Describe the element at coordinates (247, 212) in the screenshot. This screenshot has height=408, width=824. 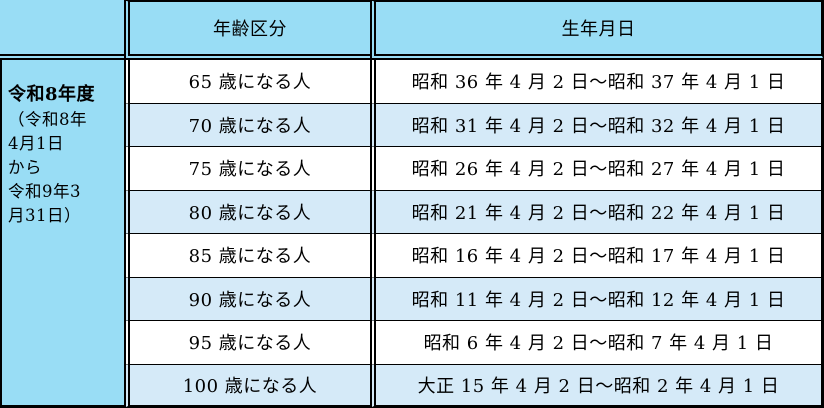
I see `age-cell: 80 歳になる人` at that location.